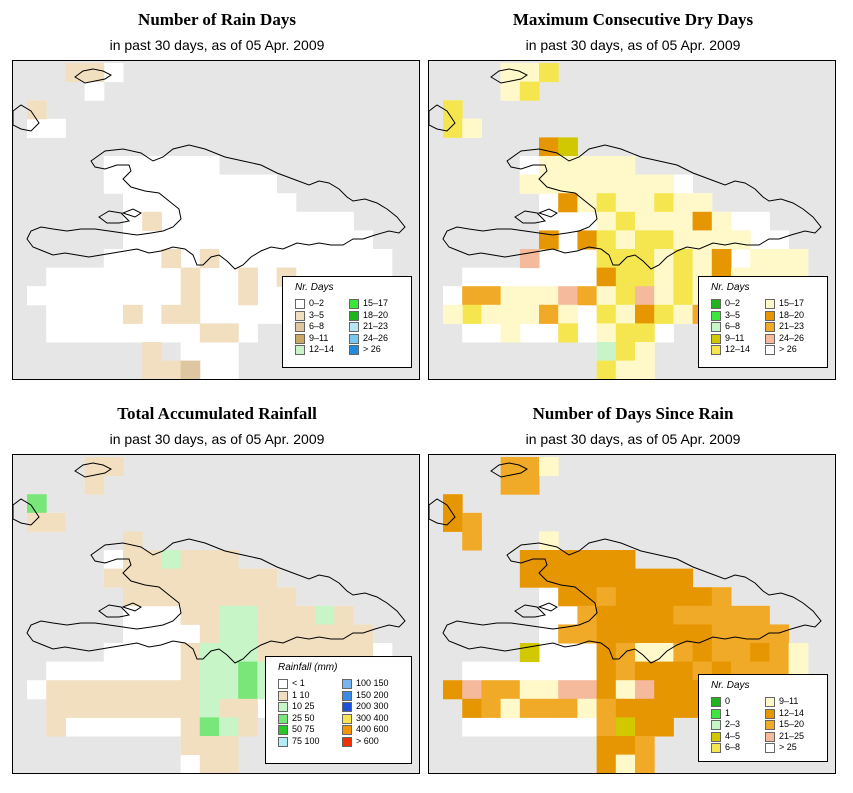 The image size is (853, 793). What do you see at coordinates (442, 118) in the screenshot?
I see `island-outline` at bounding box center [442, 118].